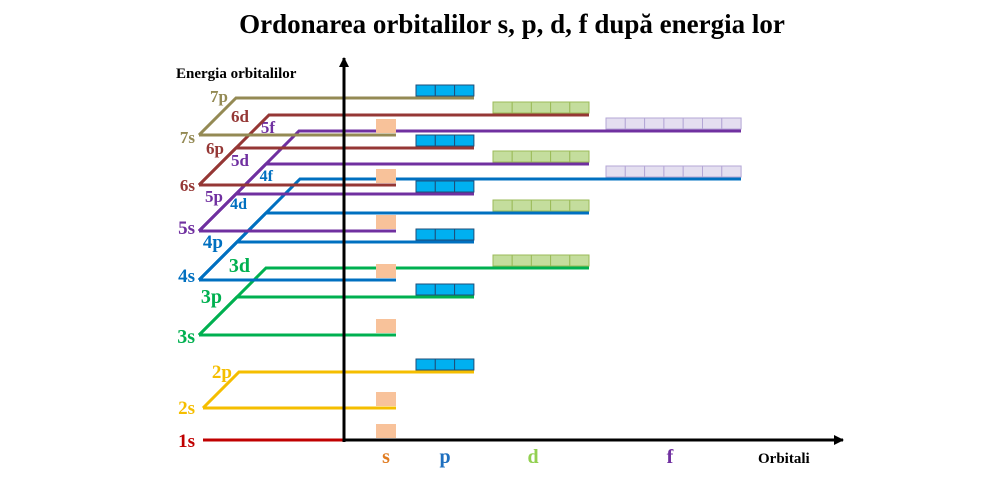 This screenshot has width=1000, height=480. What do you see at coordinates (386, 457) in the screenshot?
I see `orbital-type-label-s: s` at bounding box center [386, 457].